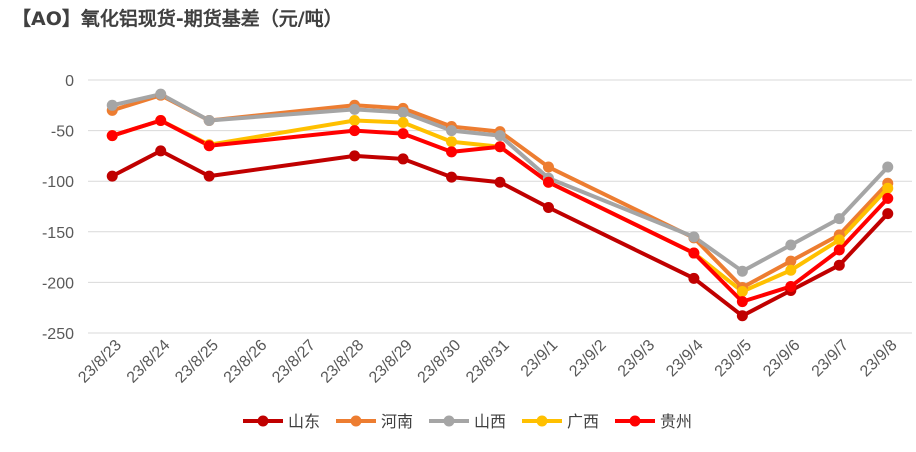 This screenshot has width=916, height=452. Describe the element at coordinates (490, 421) in the screenshot. I see `legend-label: 山西` at that location.